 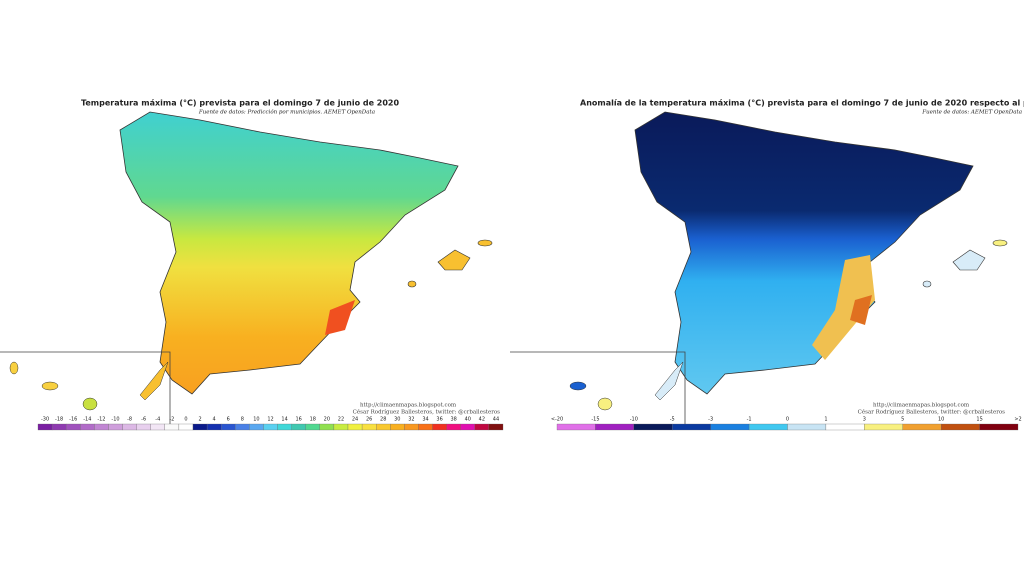 What do you see at coordinates (313, 420) in the screenshot?
I see `legend-label: 18` at bounding box center [313, 420].